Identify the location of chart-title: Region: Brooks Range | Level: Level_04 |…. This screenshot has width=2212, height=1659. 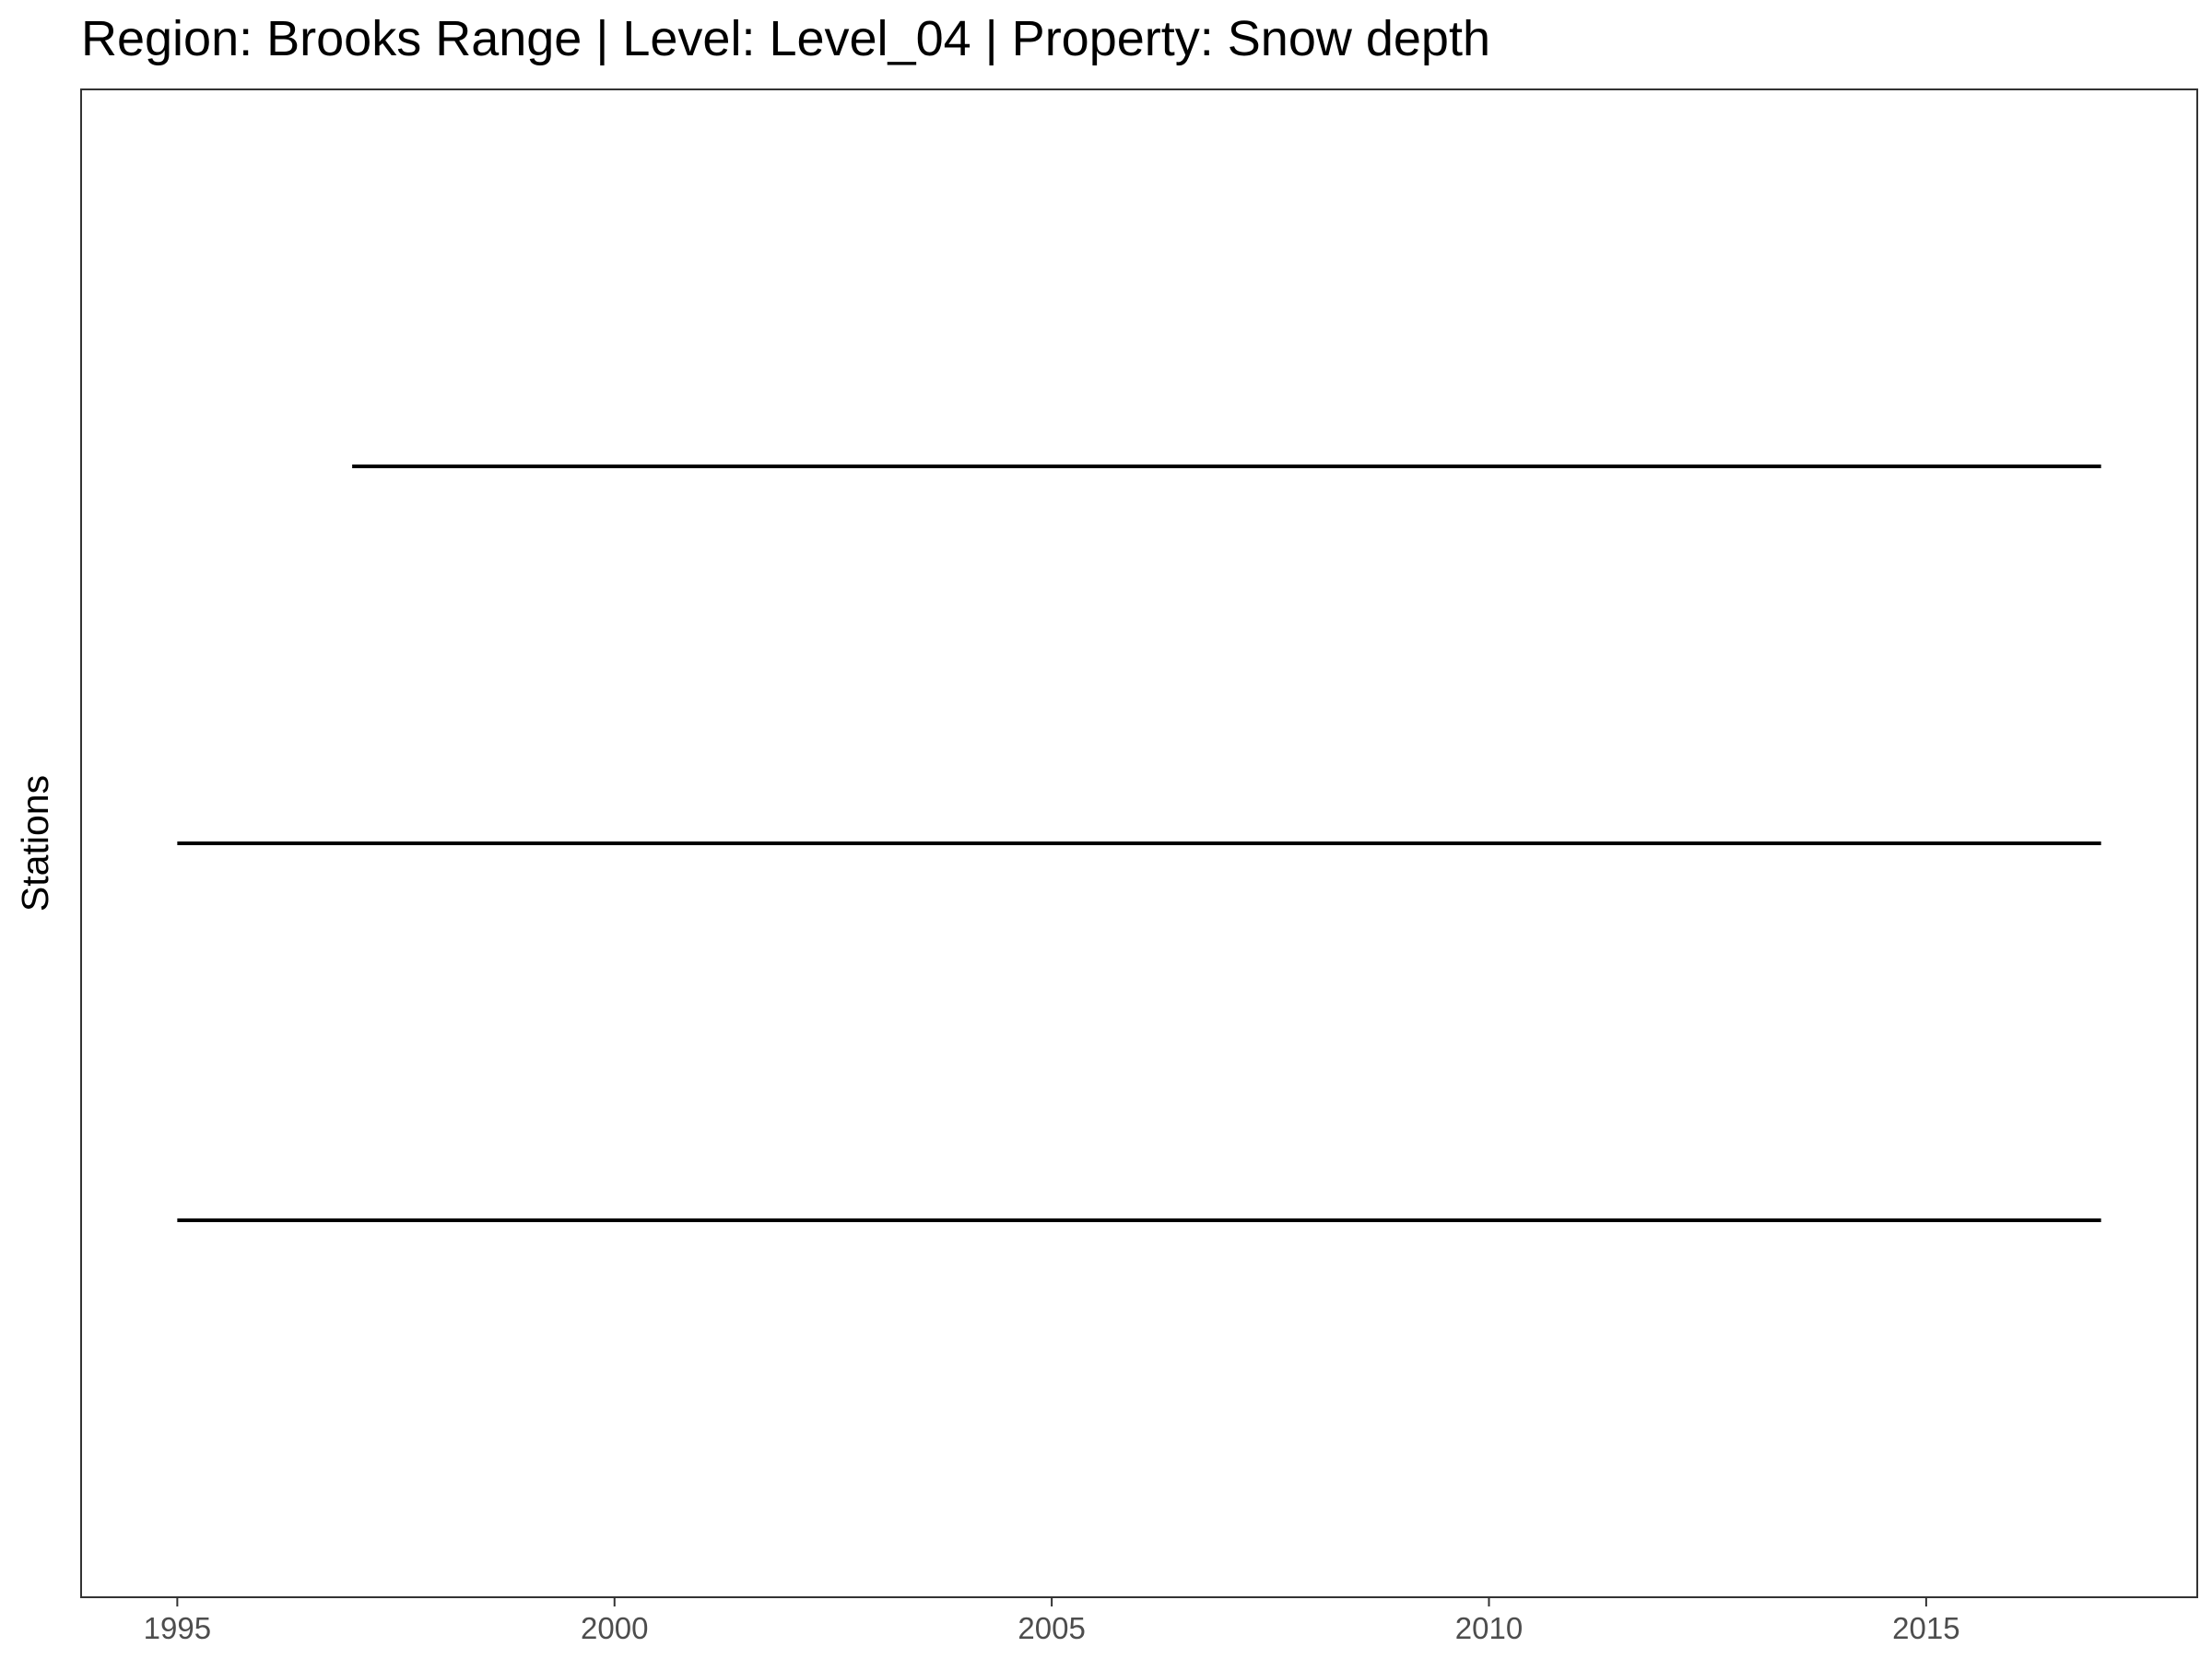
(785, 38).